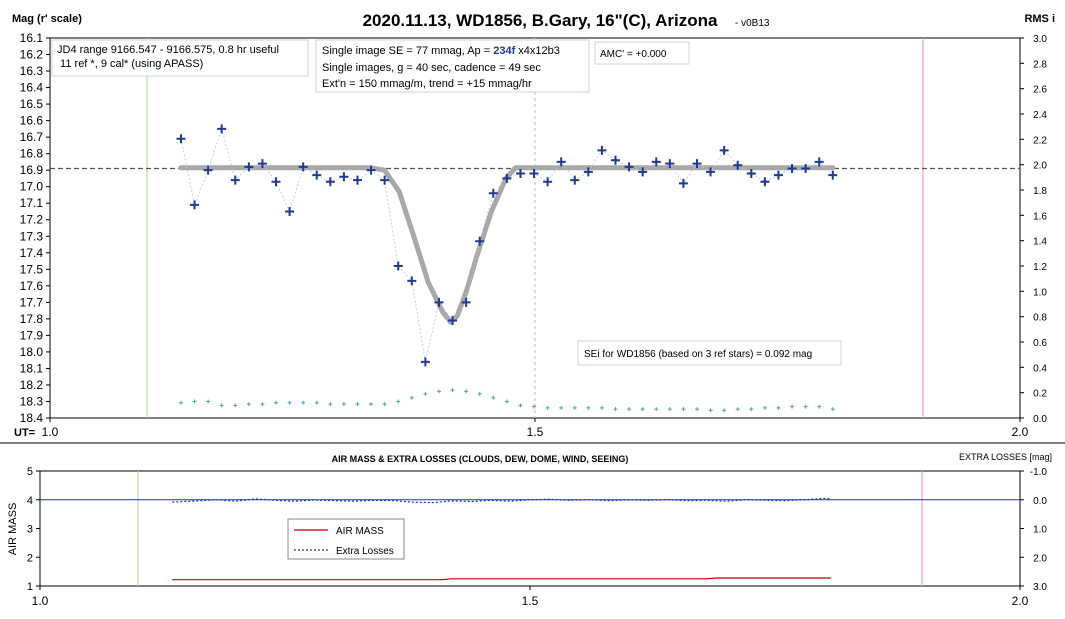  Describe the element at coordinates (752, 23) in the screenshot. I see `top-title-suffix: - v0B13` at that location.